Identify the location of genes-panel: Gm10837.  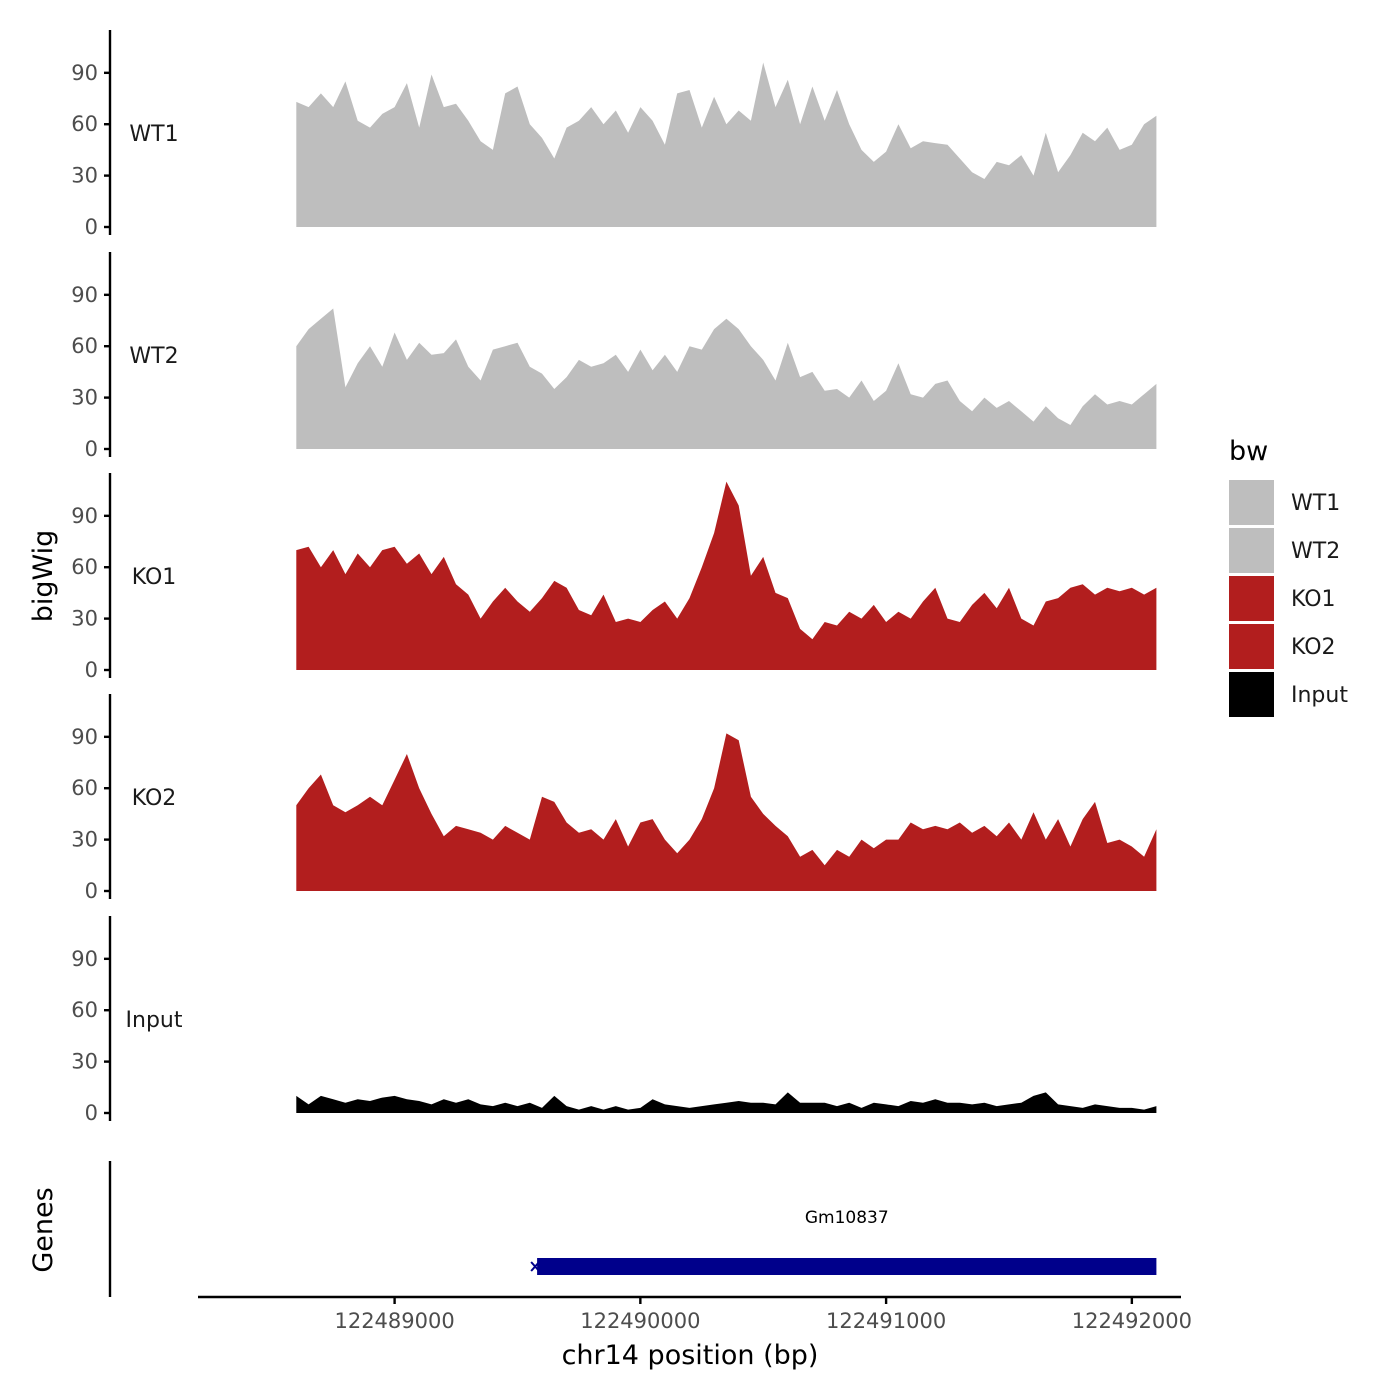
(632, 1229).